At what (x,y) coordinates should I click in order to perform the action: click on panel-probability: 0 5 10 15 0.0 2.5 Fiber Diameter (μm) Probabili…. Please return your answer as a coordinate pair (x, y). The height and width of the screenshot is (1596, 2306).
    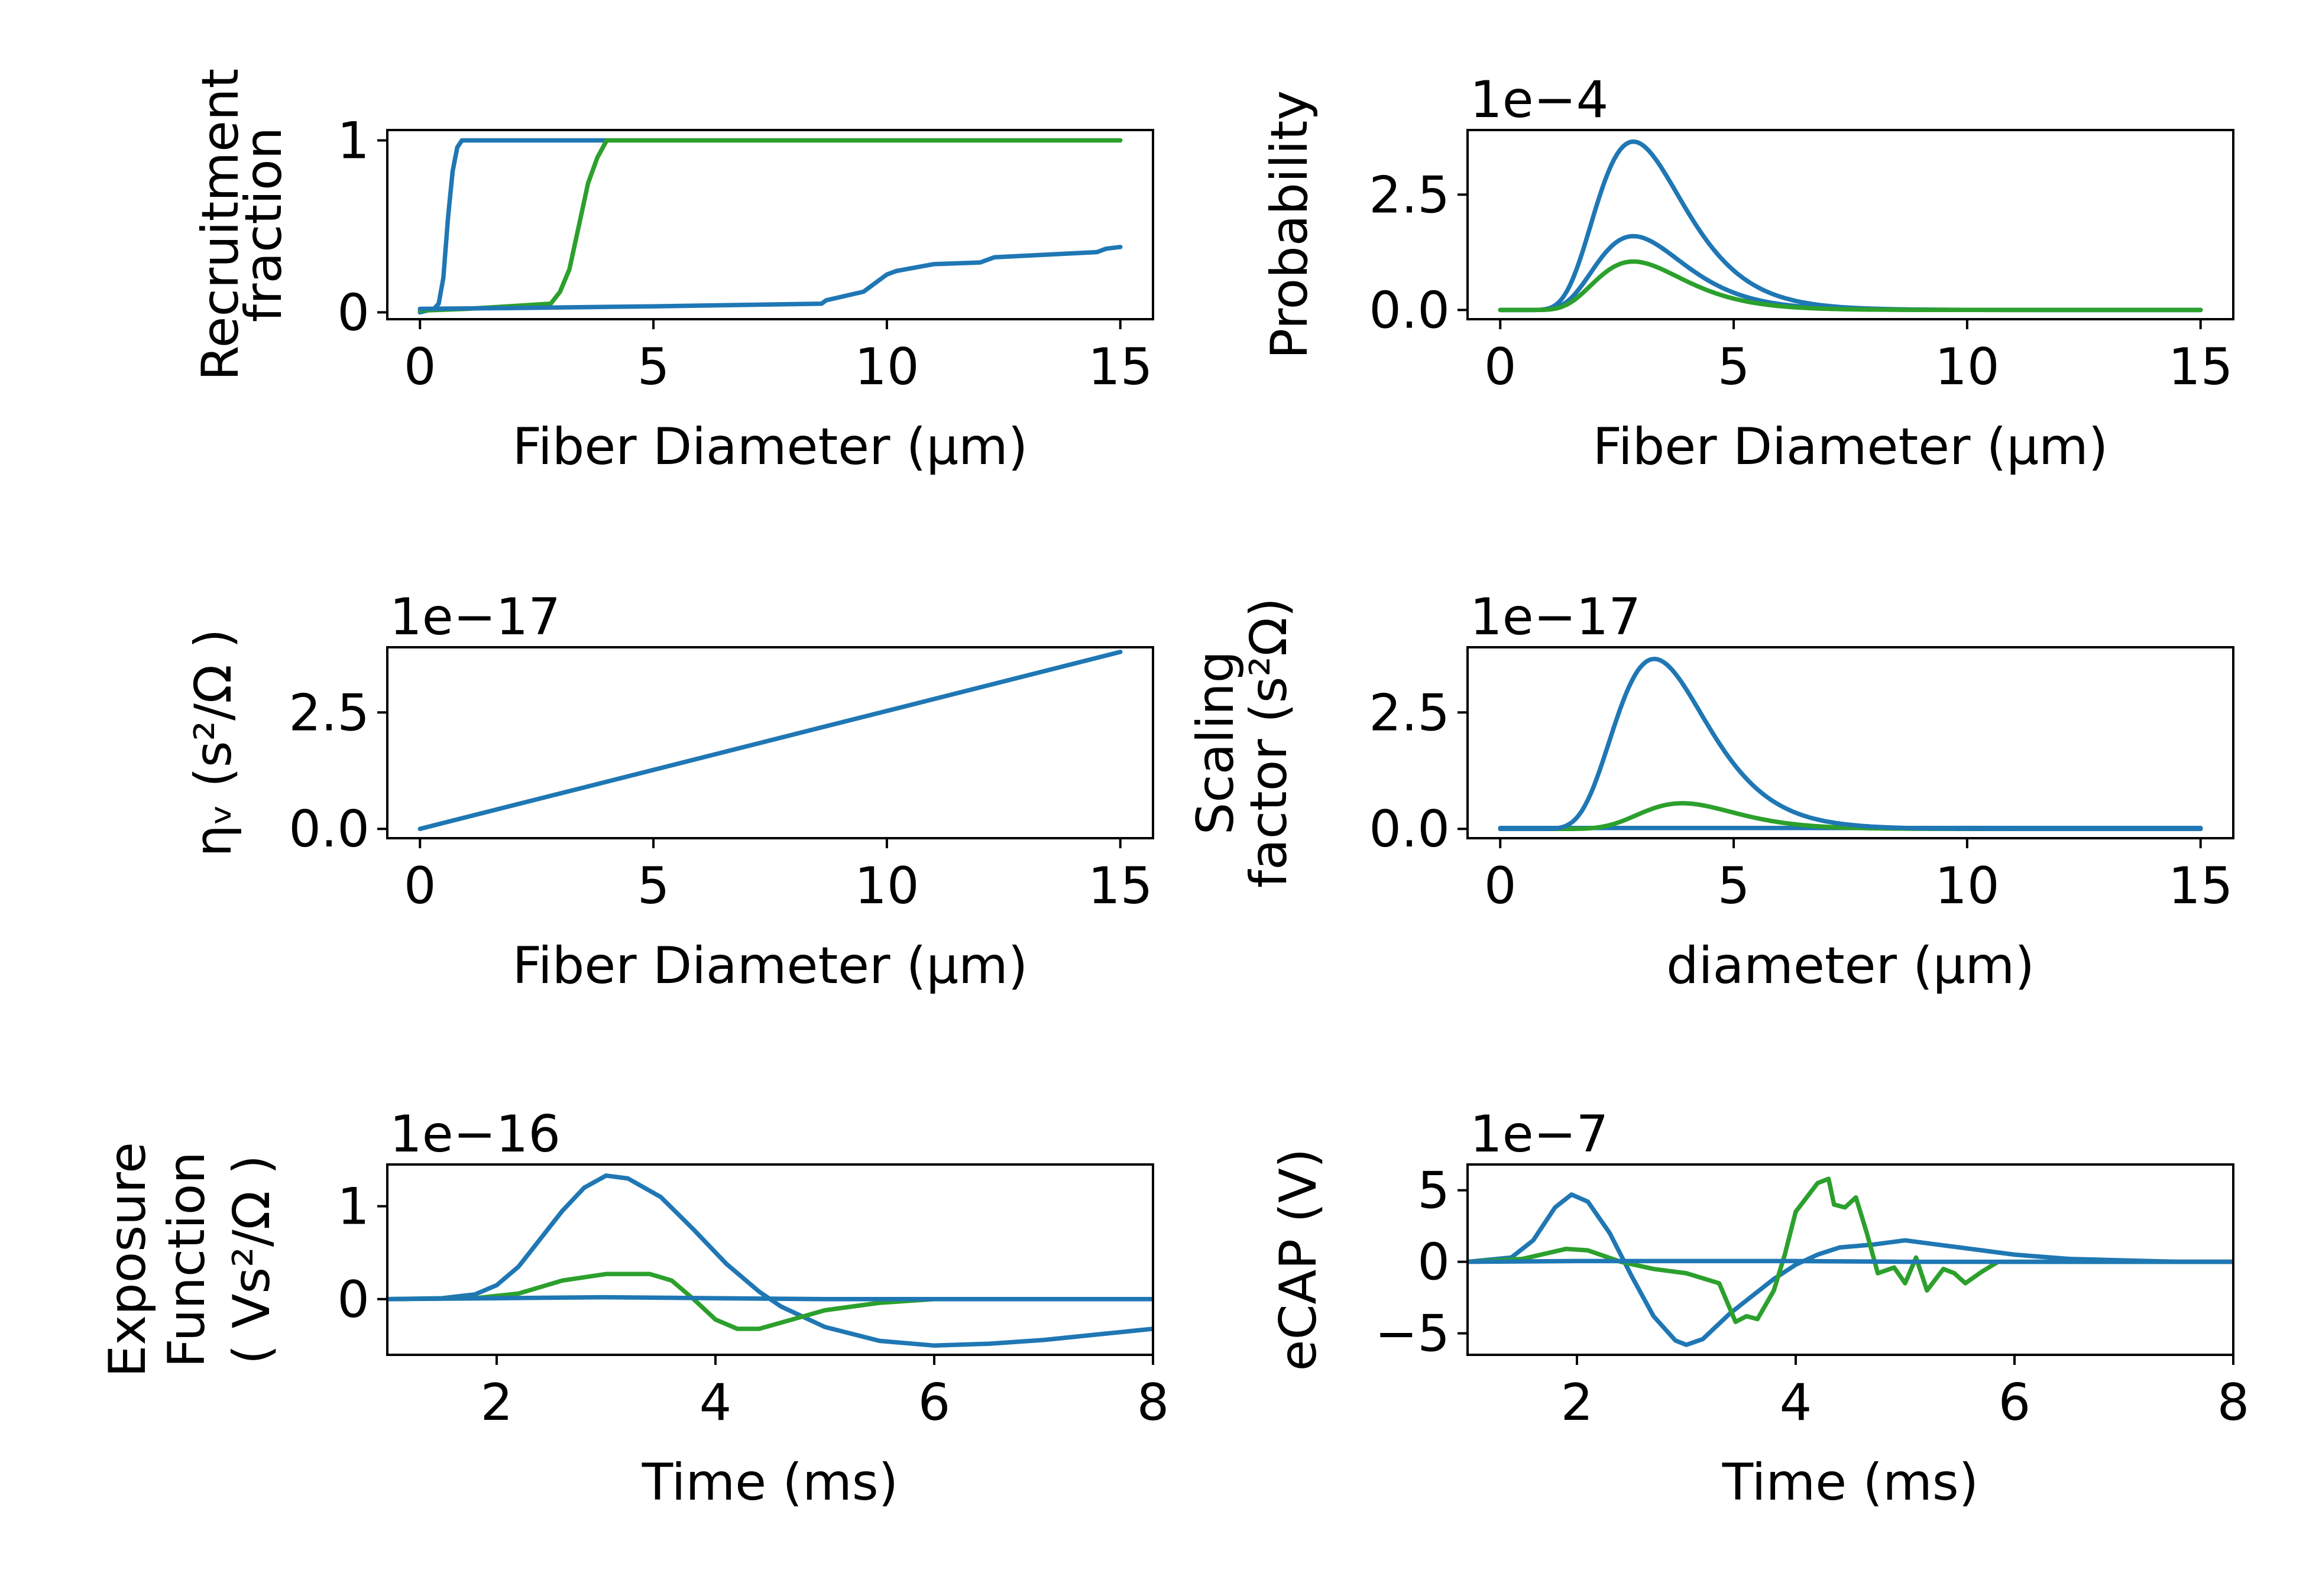
    Looking at the image, I should click on (1747, 273).